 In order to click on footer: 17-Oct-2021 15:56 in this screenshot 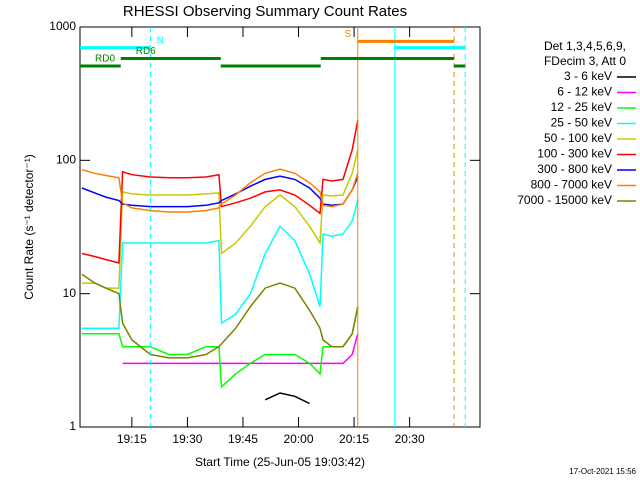, I will do `click(602, 471)`.